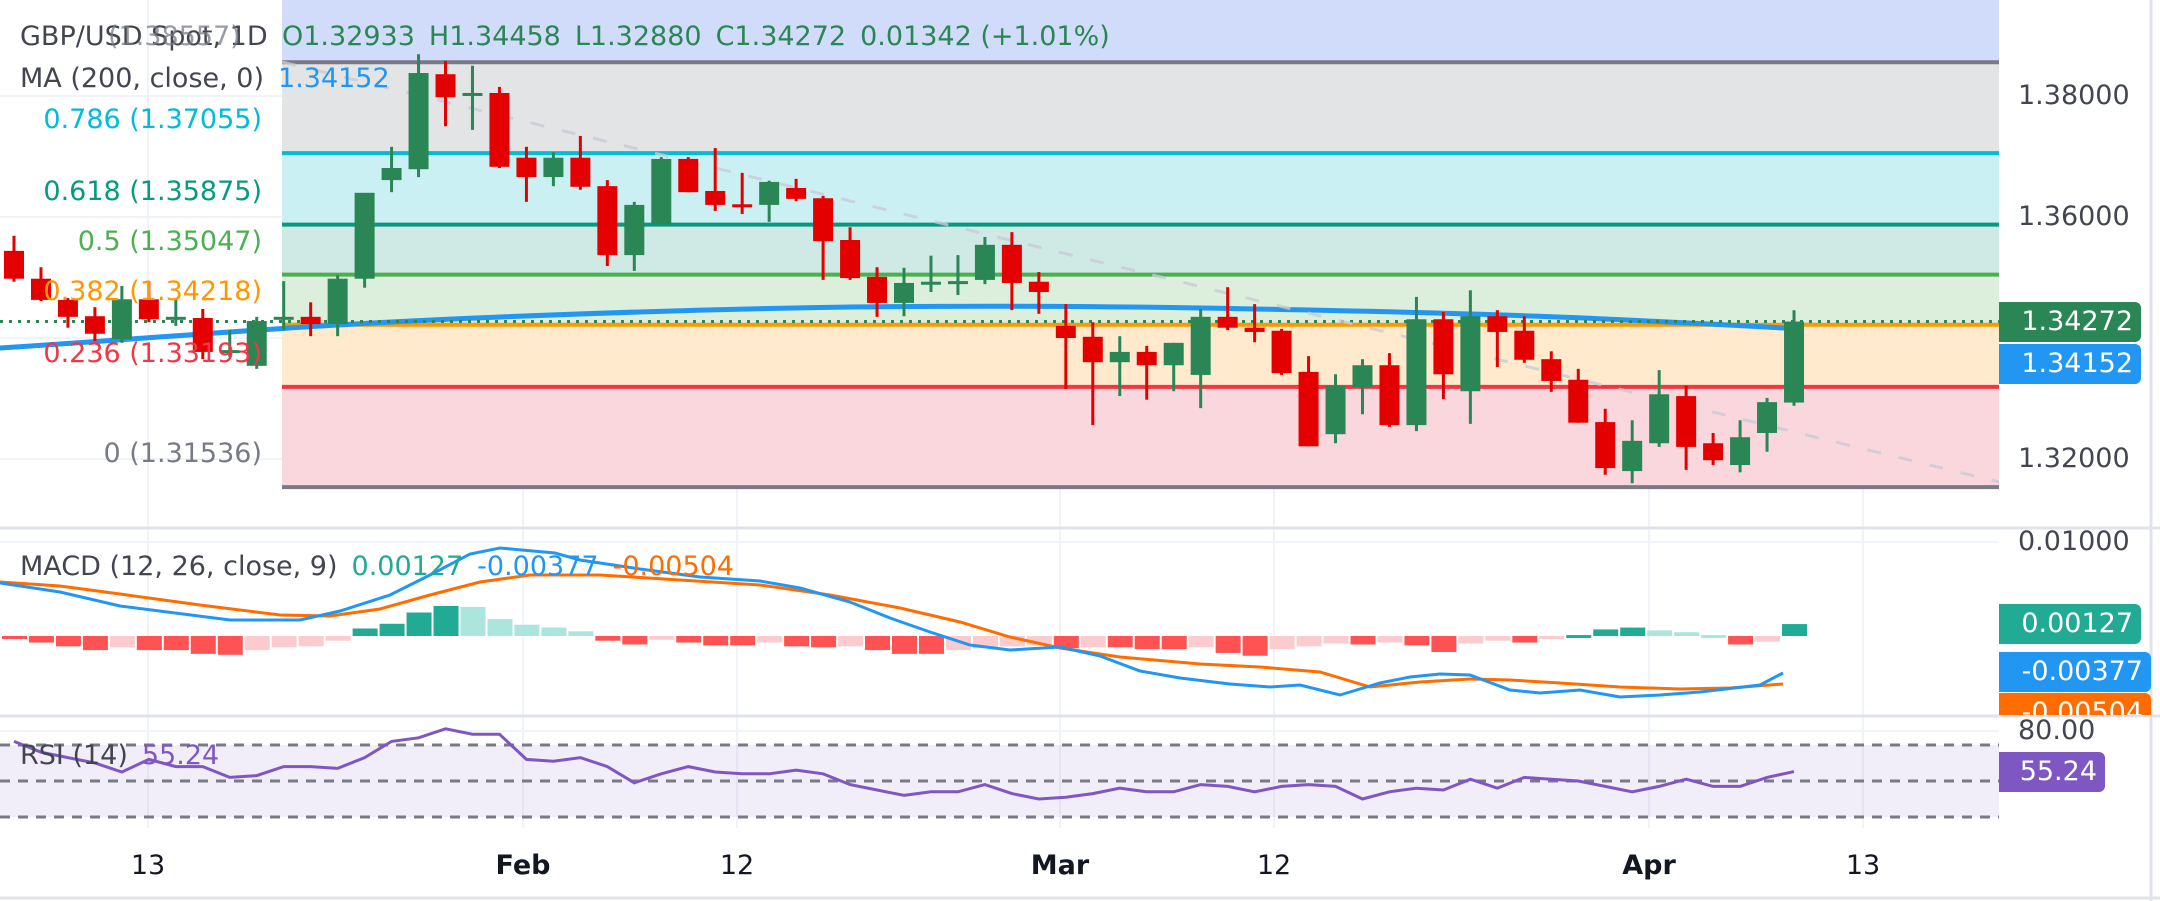 This screenshot has height=901, width=2160. Describe the element at coordinates (74, 755) in the screenshot. I see `rsi-label: RSI (14)` at that location.